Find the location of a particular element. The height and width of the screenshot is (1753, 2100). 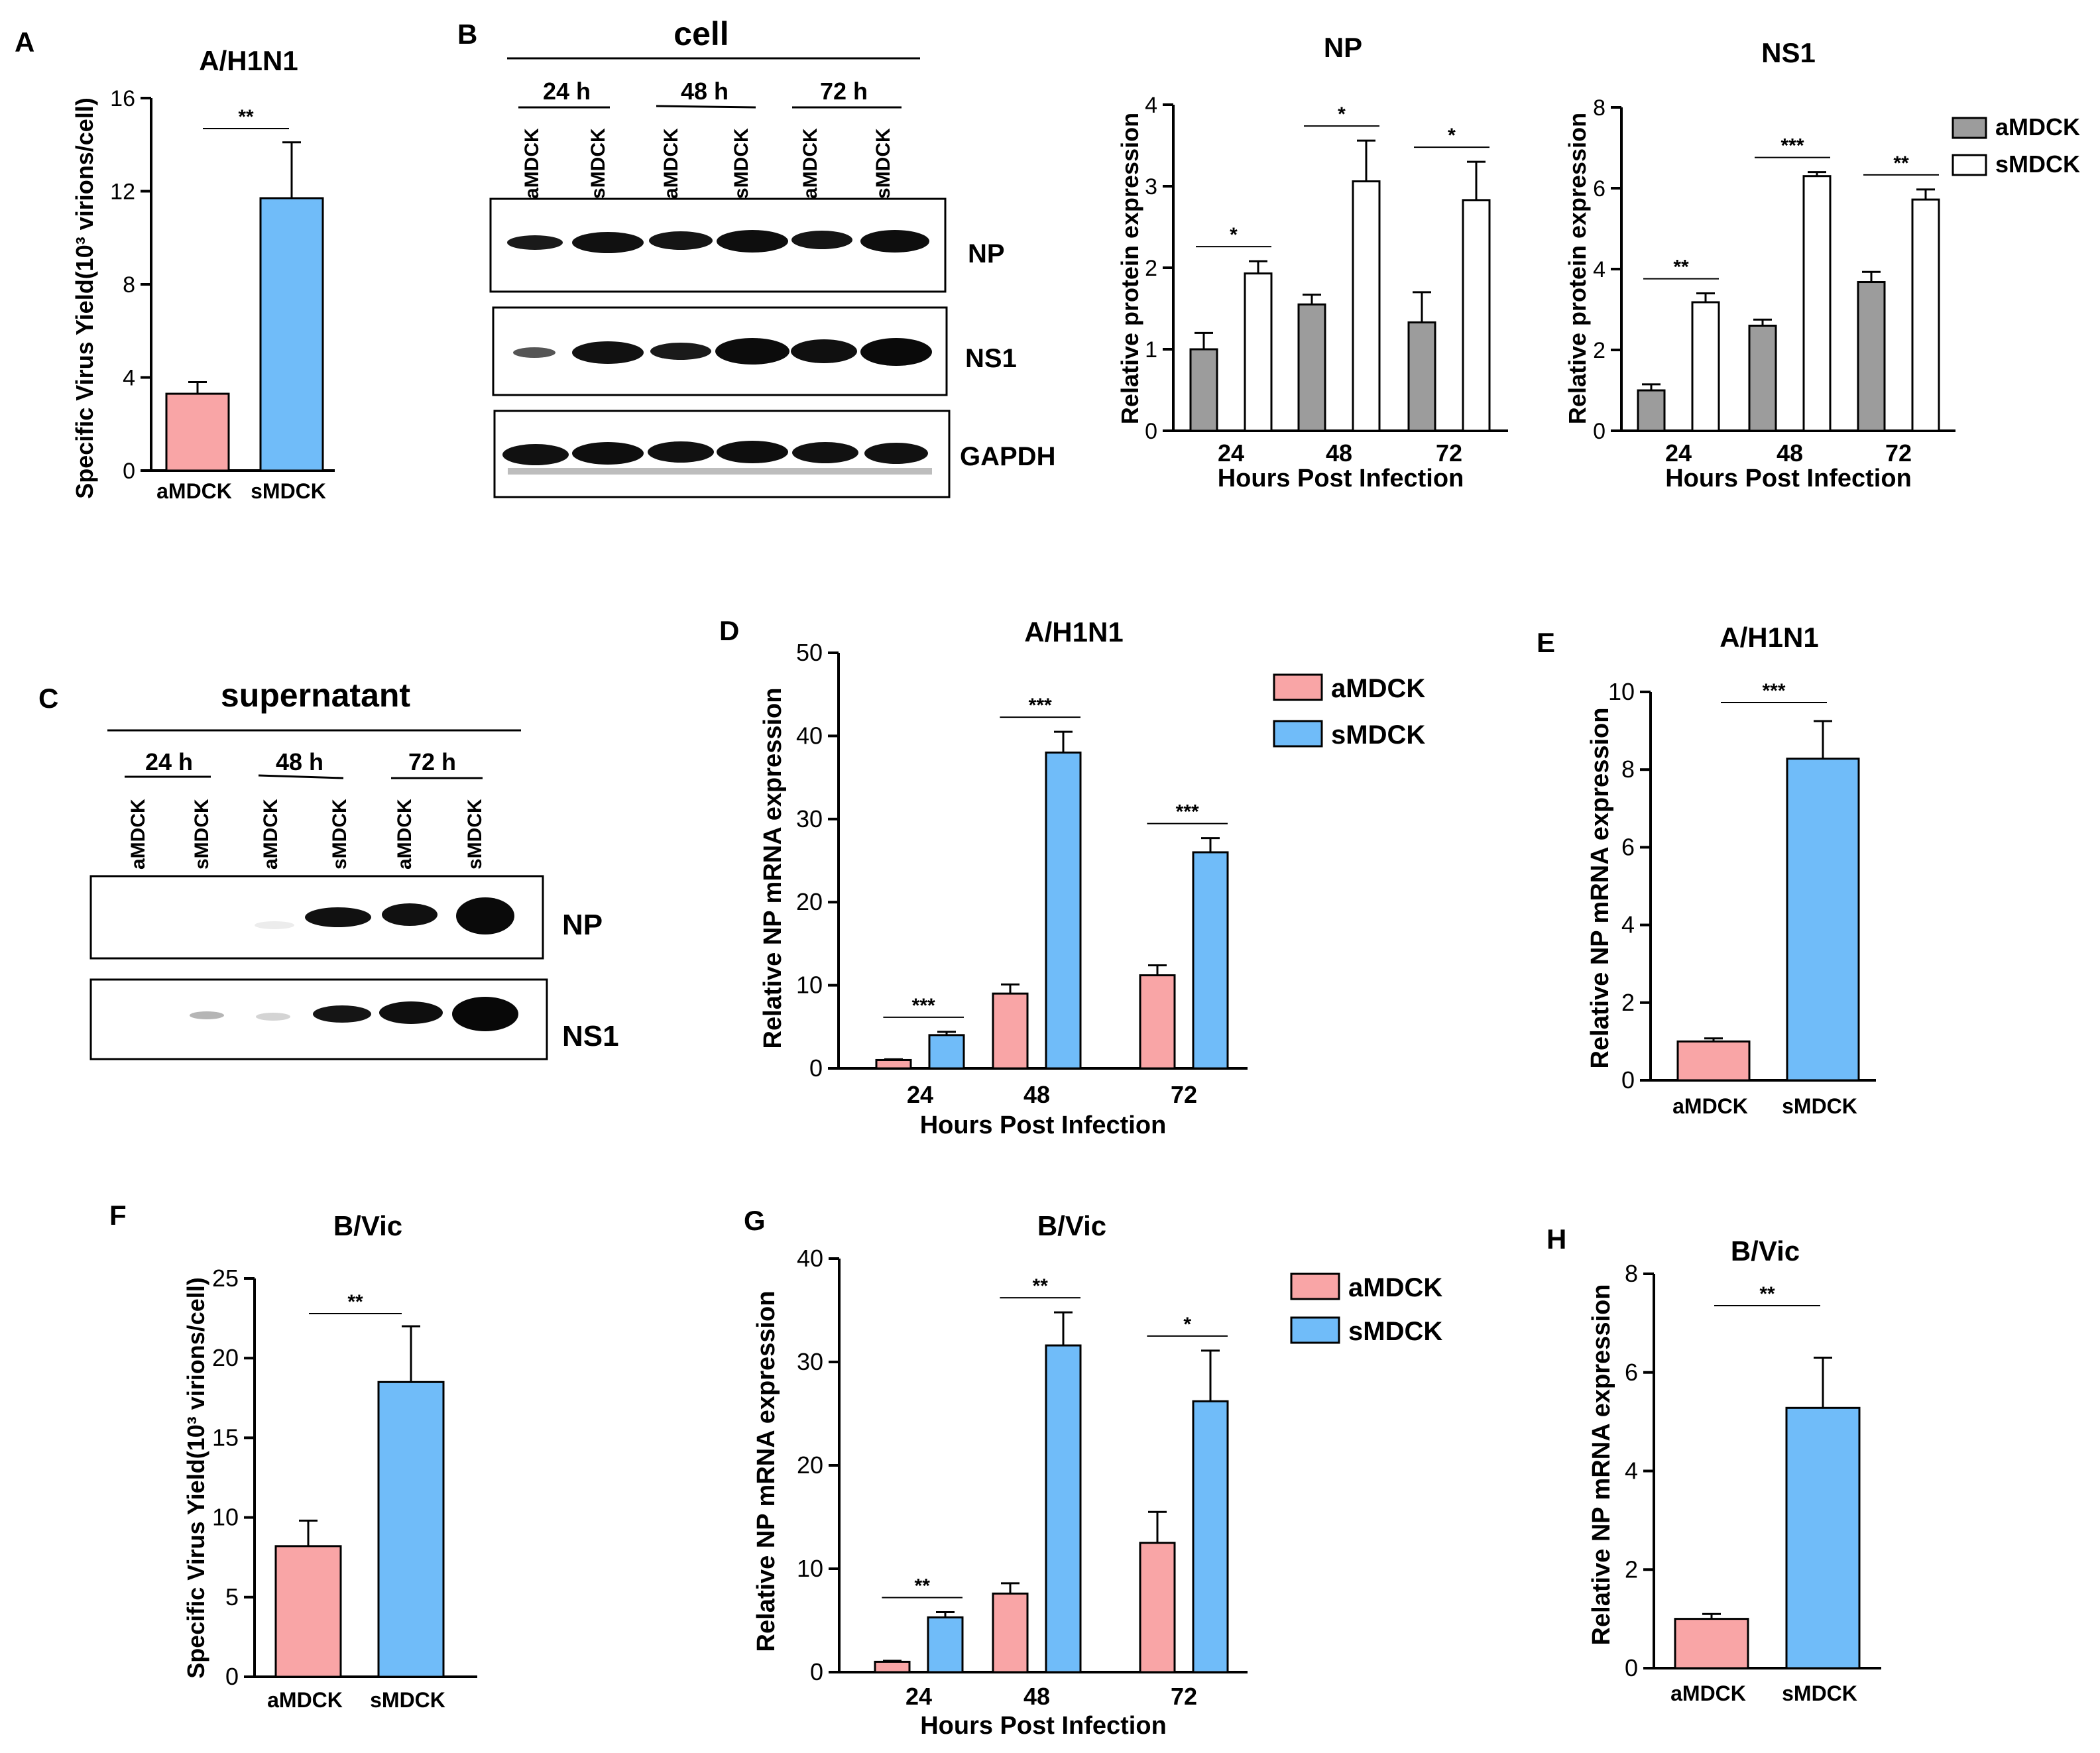

blot-cell-row-gapdh: GAPDH is located at coordinates (1007, 456).